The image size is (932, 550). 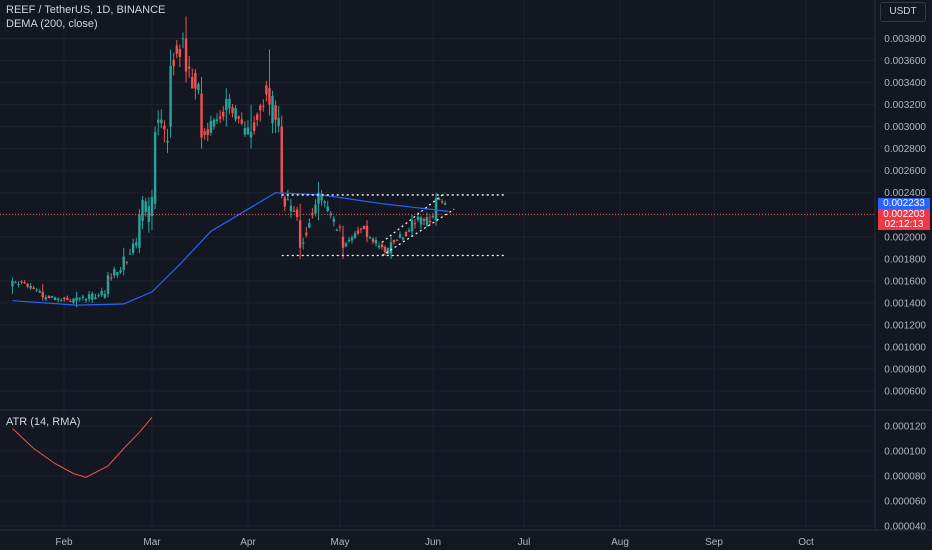 What do you see at coordinates (905, 171) in the screenshot?
I see `price-tick-label: 0.002600` at bounding box center [905, 171].